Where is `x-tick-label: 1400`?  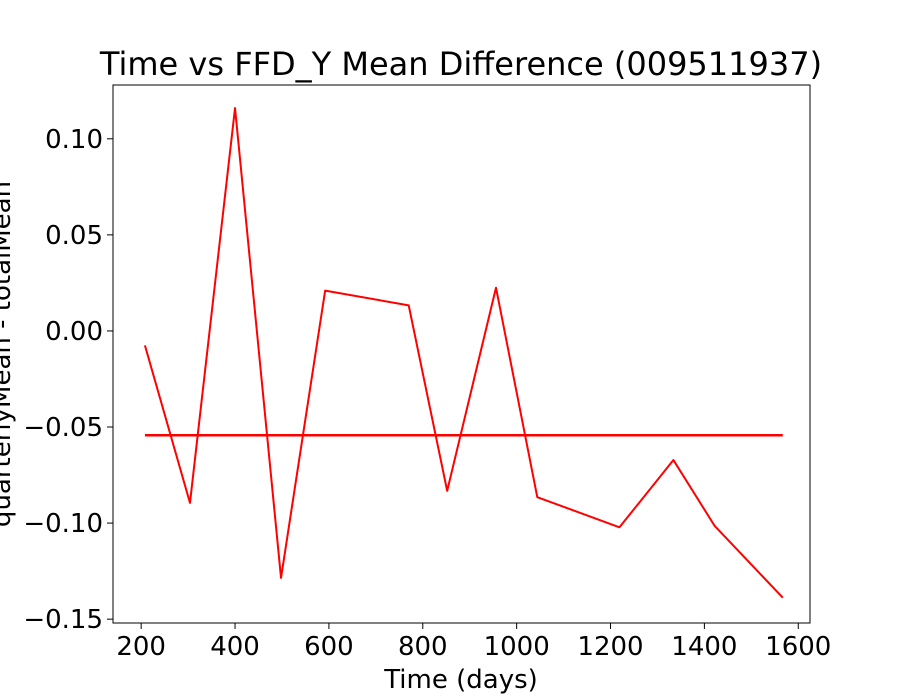 x-tick-label: 1400 is located at coordinates (704, 647).